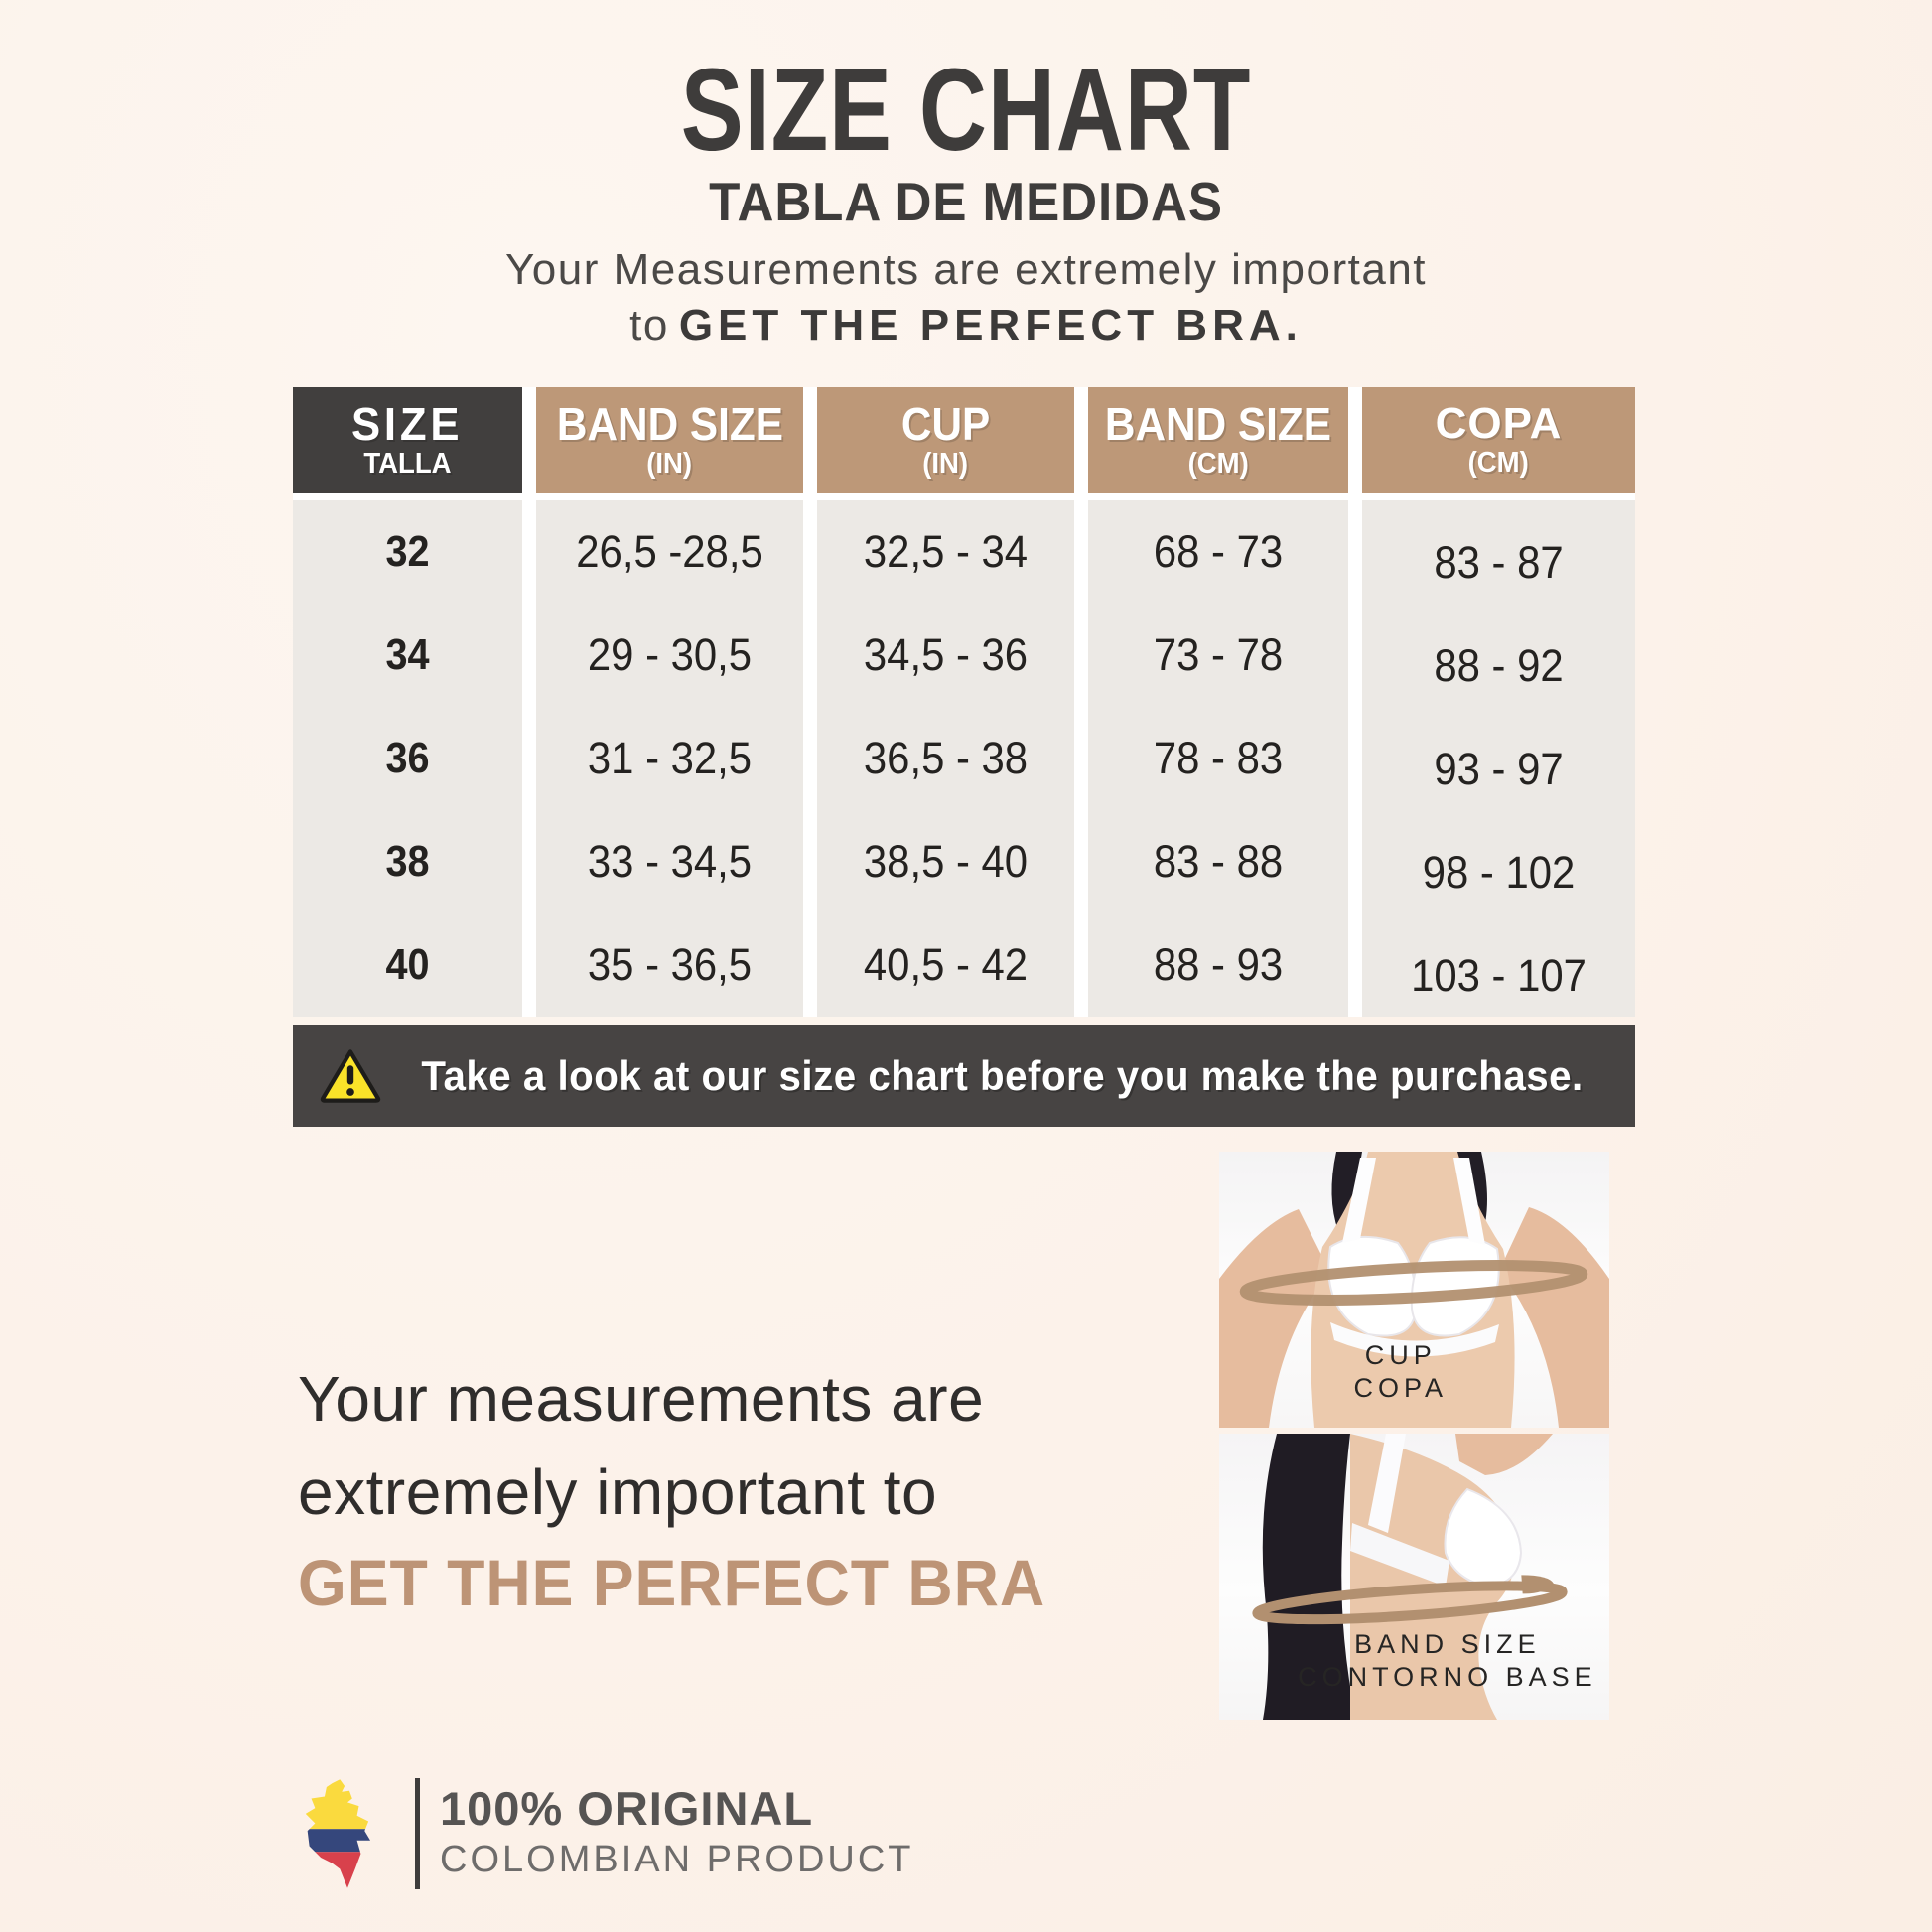 This screenshot has width=1932, height=1932. I want to click on footer-text: 100% ORIGINAL COLOMBIAN PRODUCT, so click(676, 1833).